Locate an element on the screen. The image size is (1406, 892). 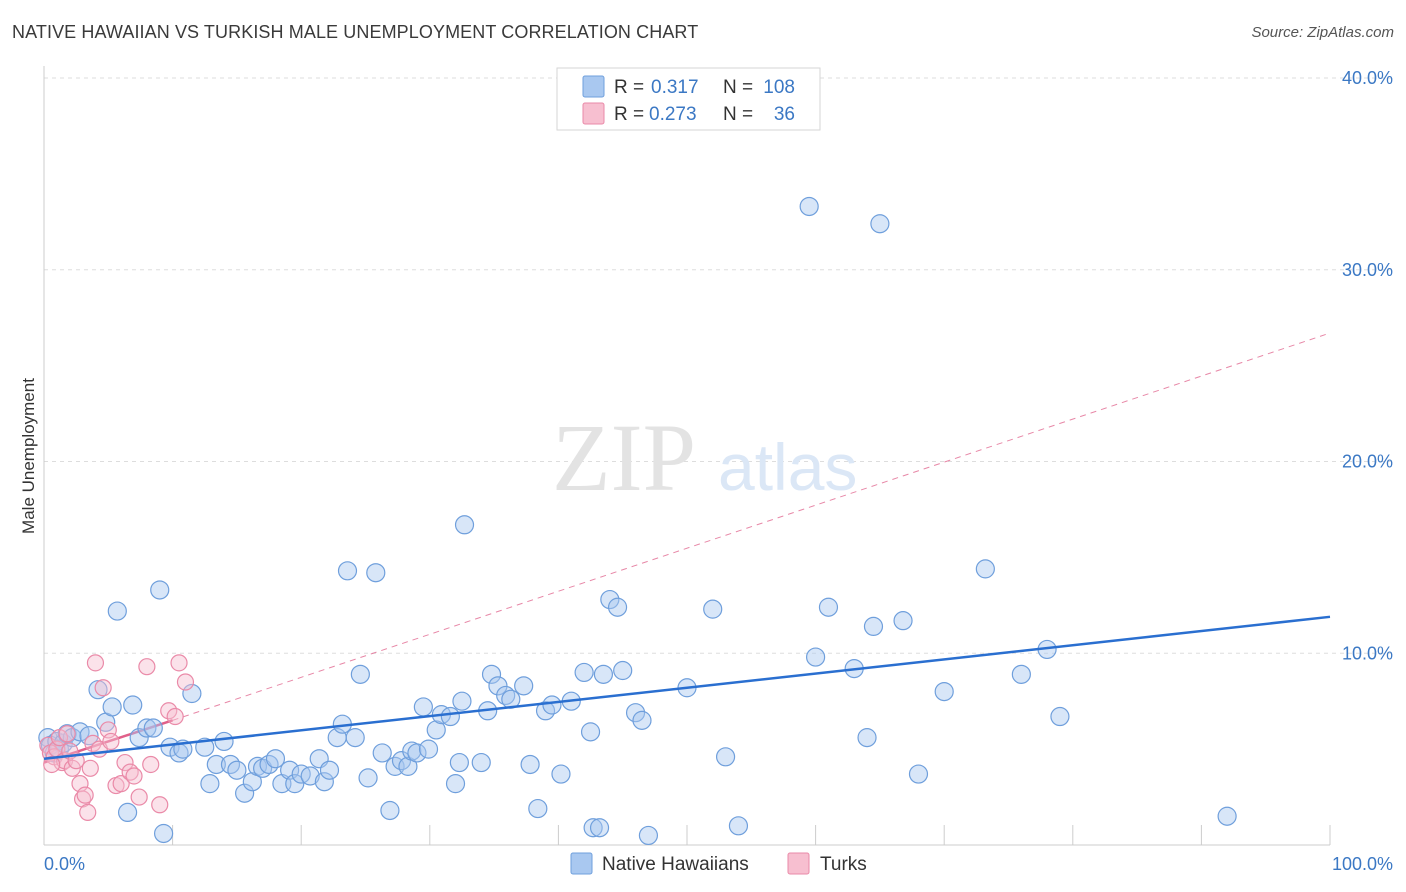
series-legend-label-pink: Turks is located at coordinates (843, 864).